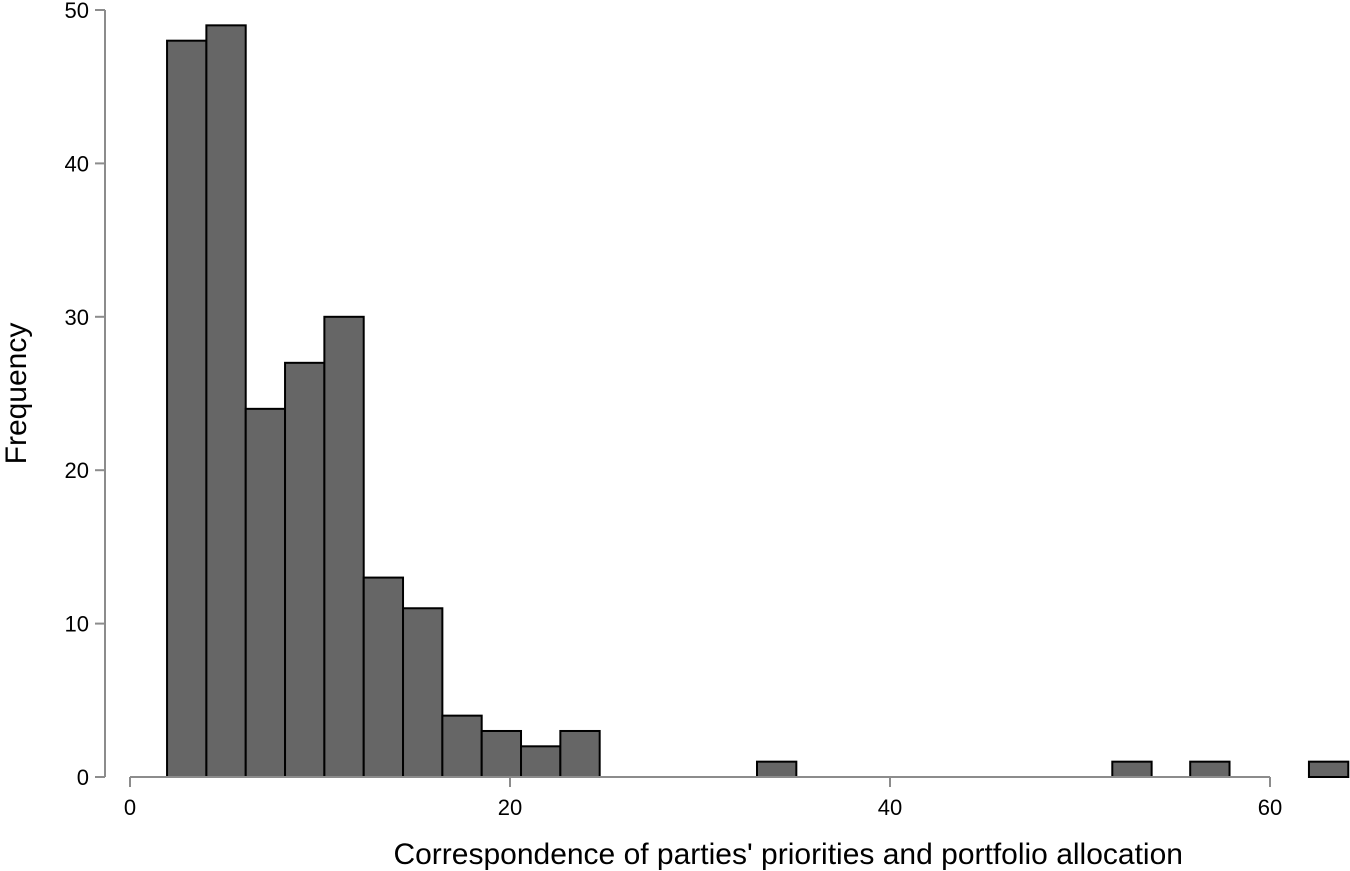 The height and width of the screenshot is (871, 1350). I want to click on y-axis-label: Frequency, so click(16, 394).